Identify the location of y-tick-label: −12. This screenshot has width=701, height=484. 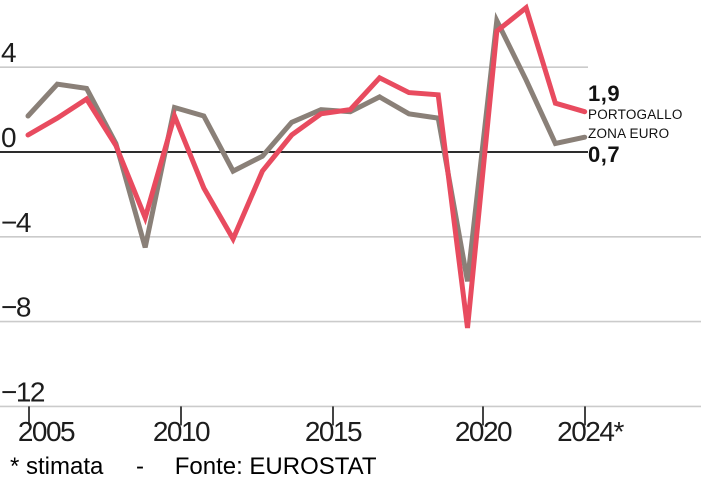
(23, 391).